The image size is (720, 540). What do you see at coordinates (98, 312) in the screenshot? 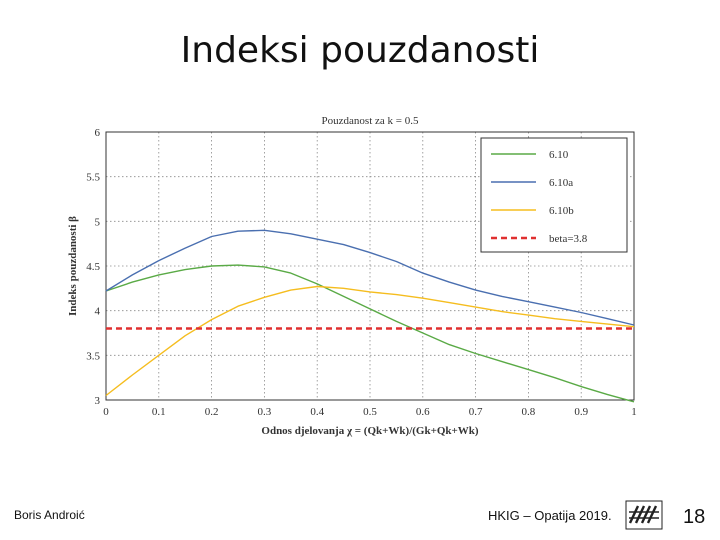
I see `y-tick-label: 4` at bounding box center [98, 312].